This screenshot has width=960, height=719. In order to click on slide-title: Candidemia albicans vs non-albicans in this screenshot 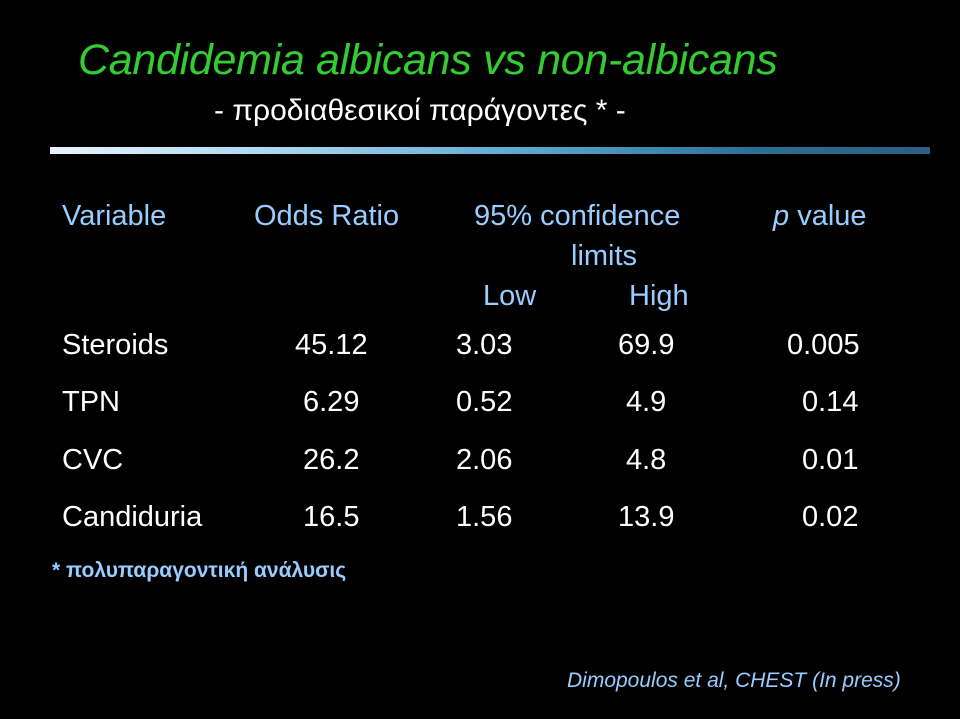, I will do `click(428, 60)`.